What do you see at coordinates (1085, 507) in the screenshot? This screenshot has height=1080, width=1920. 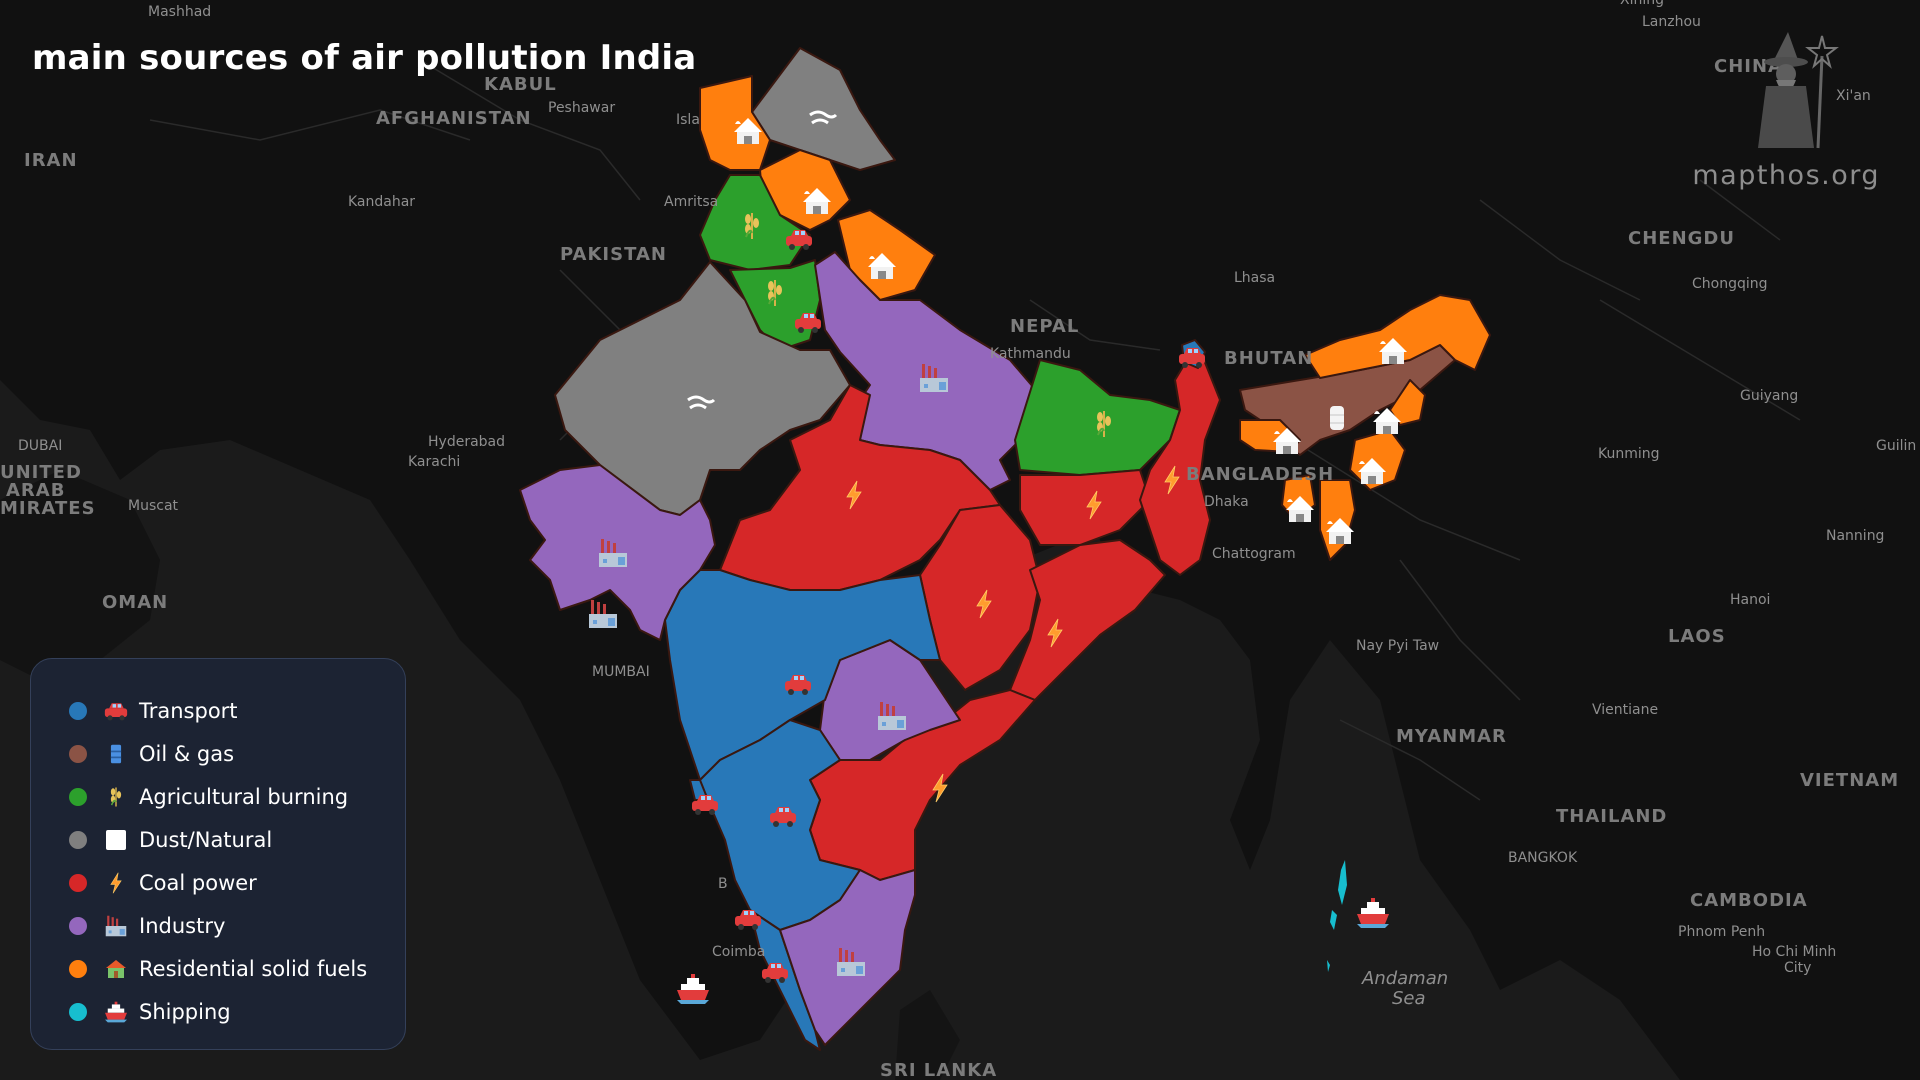 I see `region-jharkhand` at bounding box center [1085, 507].